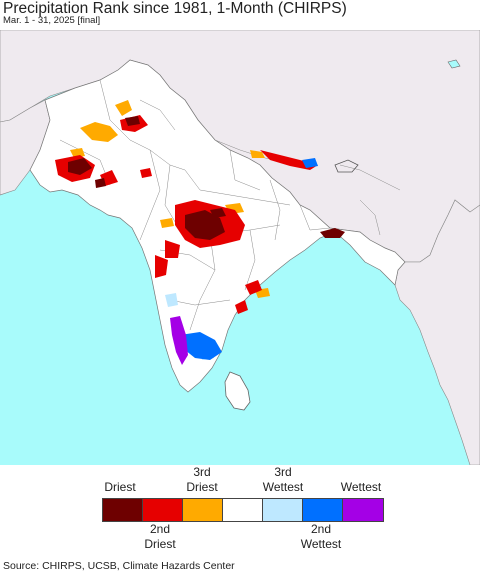 This screenshot has width=480, height=575. Describe the element at coordinates (346, 166) in the screenshot. I see `bhutan-outline` at that location.